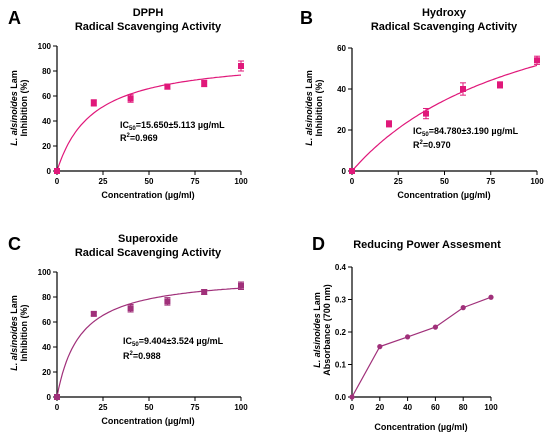 The width and height of the screenshot is (550, 439). I want to click on chart-title-line-1: Superoxide, so click(148, 239).